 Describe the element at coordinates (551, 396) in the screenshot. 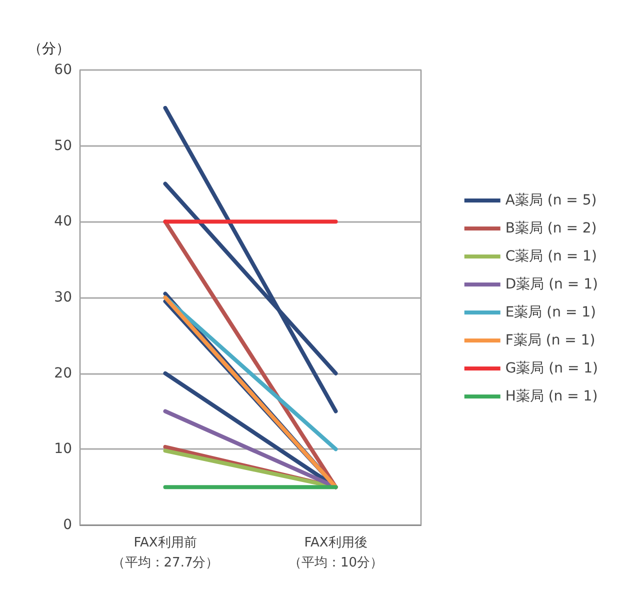

I see `legend-label: H薬局 (n = 1)` at that location.